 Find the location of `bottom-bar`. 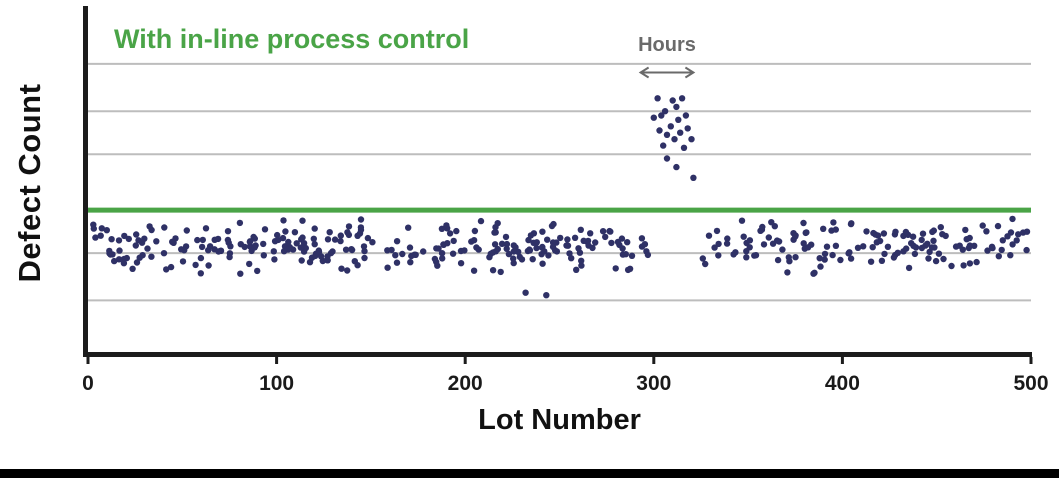

bottom-bar is located at coordinates (529, 473).